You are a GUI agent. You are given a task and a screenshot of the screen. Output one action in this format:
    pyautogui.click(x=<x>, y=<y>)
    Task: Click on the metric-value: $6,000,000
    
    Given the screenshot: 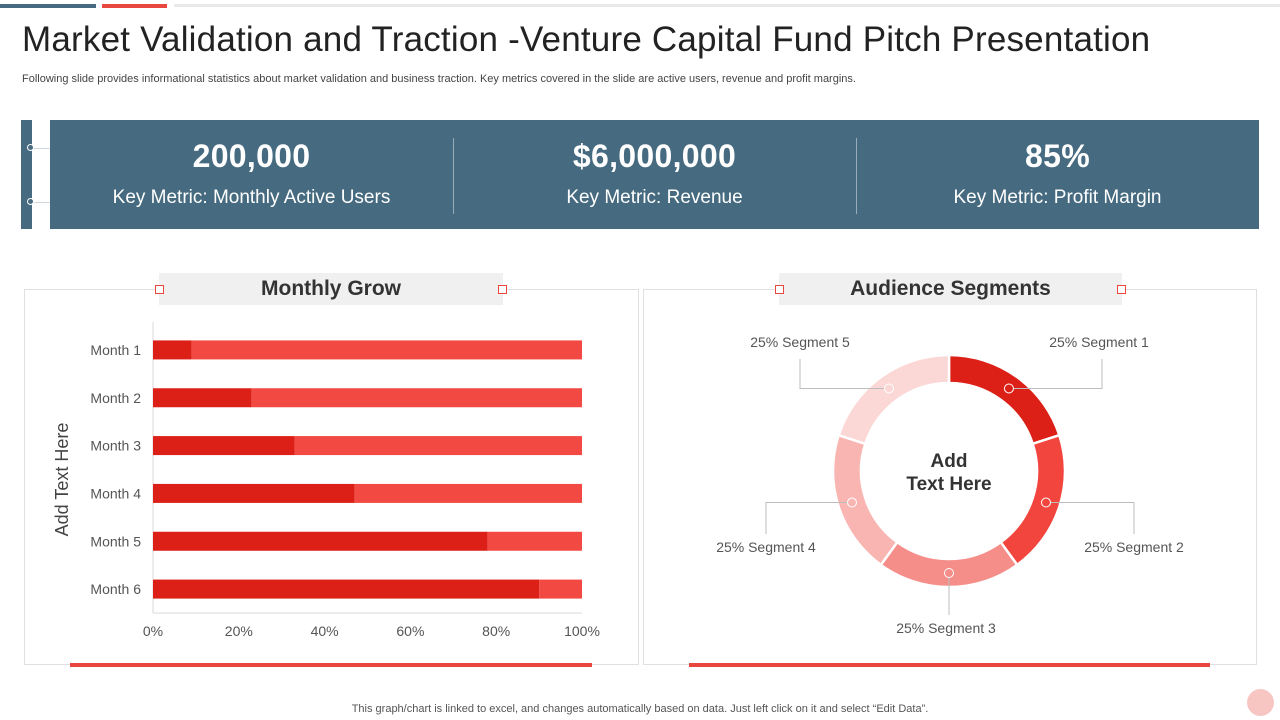 What is the action you would take?
    pyautogui.click(x=654, y=156)
    